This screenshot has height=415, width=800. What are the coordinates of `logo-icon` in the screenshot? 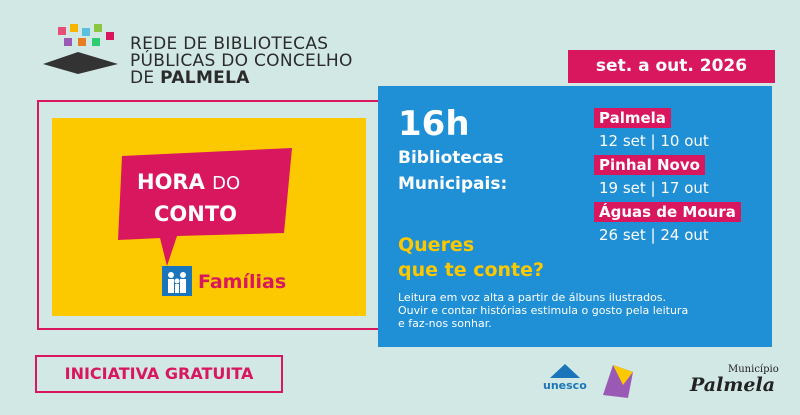 It's located at (80, 49).